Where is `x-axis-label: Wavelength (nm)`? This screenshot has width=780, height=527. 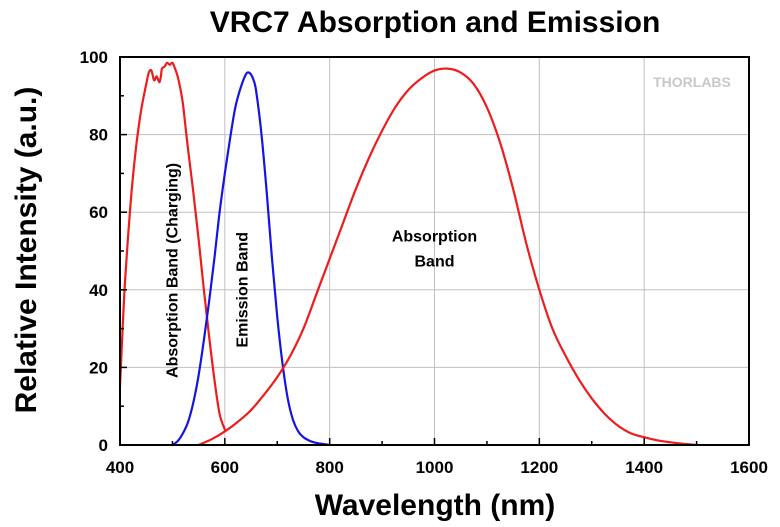 x-axis-label: Wavelength (nm) is located at coordinates (435, 505).